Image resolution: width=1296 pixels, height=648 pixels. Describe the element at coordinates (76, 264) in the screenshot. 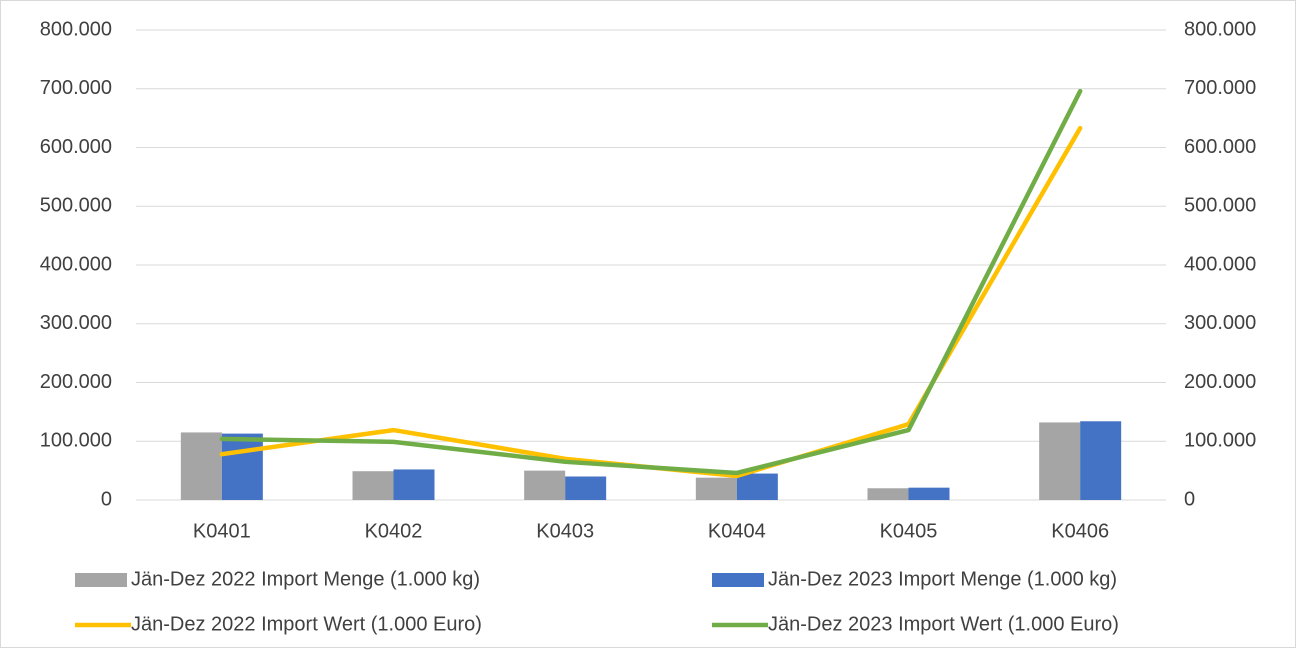

I see `y-tick-label: 400.000` at that location.